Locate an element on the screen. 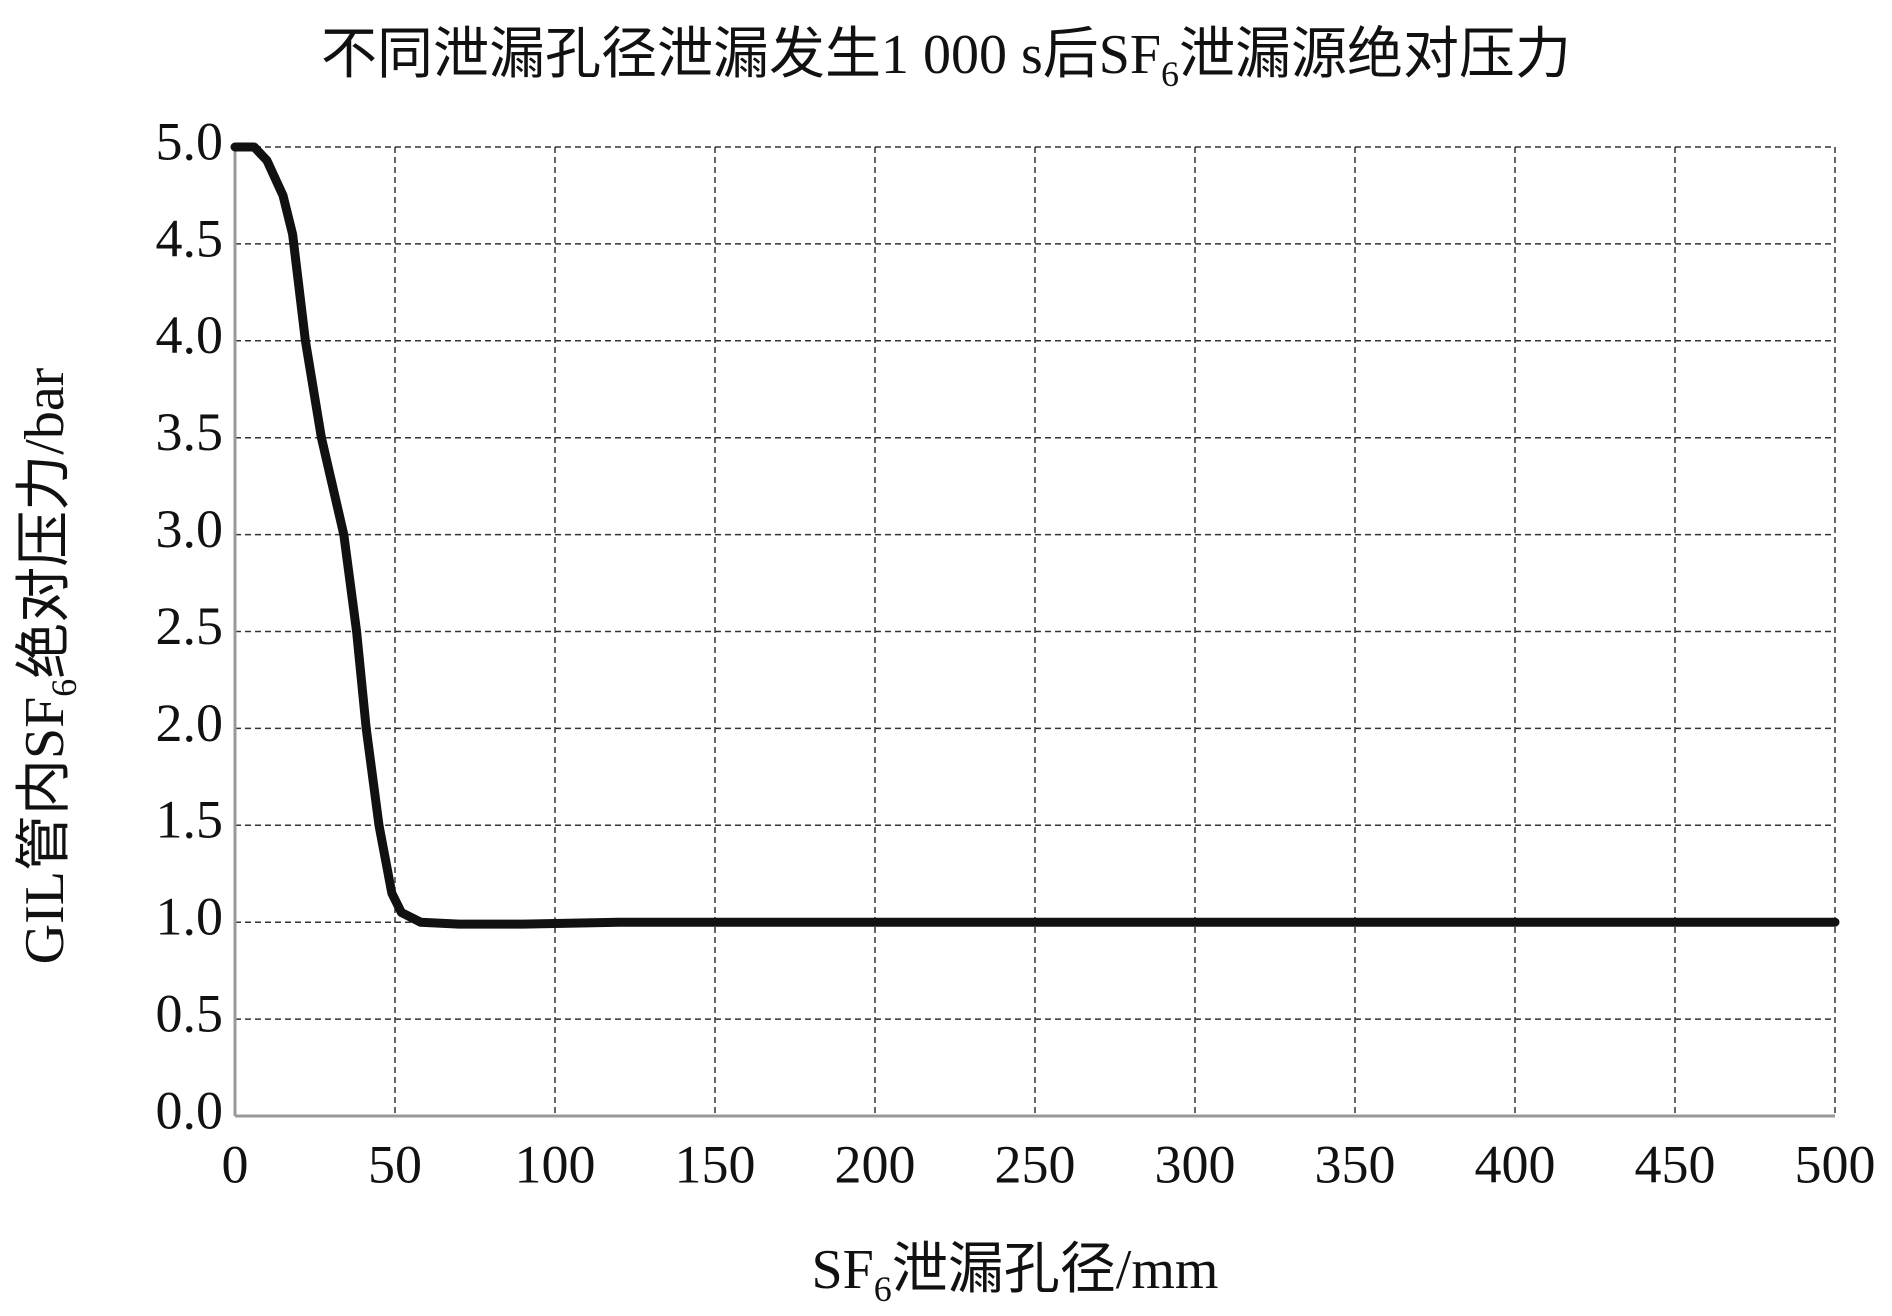 This screenshot has height=1316, width=1892. y-tick-label: 2.5 is located at coordinates (190, 626).